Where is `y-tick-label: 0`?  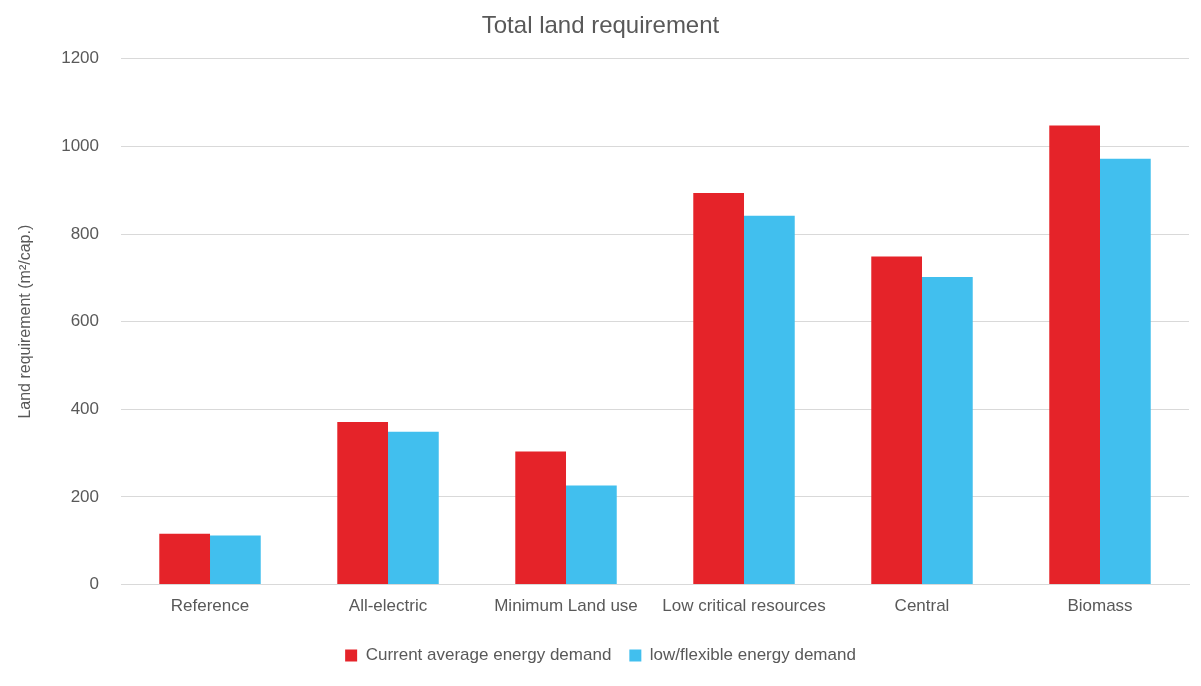 y-tick-label: 0 is located at coordinates (94, 584).